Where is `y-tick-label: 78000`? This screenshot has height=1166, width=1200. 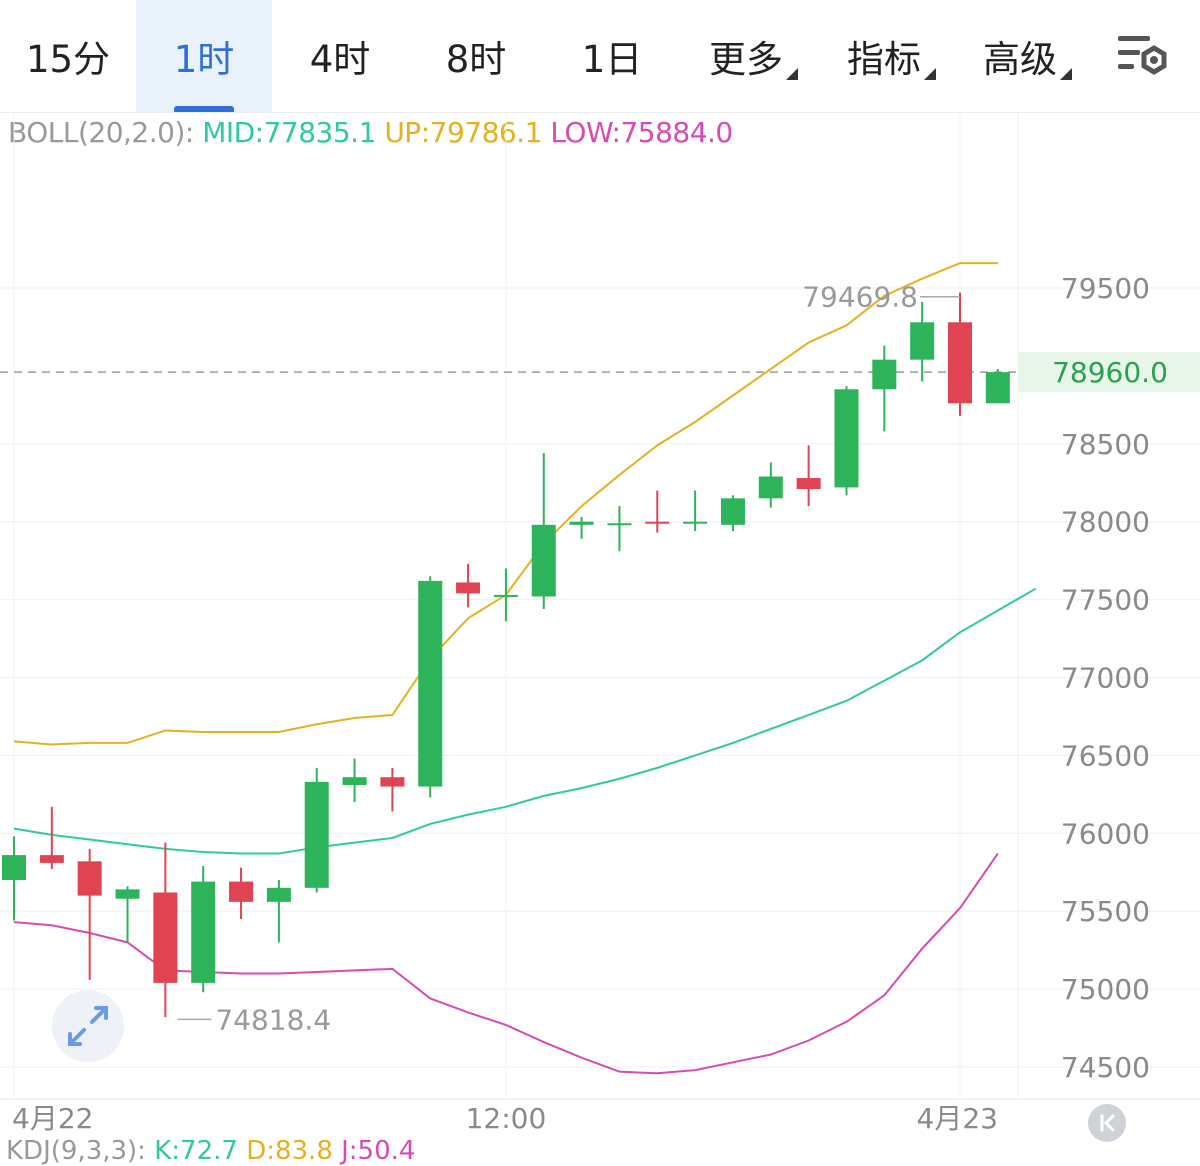 y-tick-label: 78000 is located at coordinates (1105, 522).